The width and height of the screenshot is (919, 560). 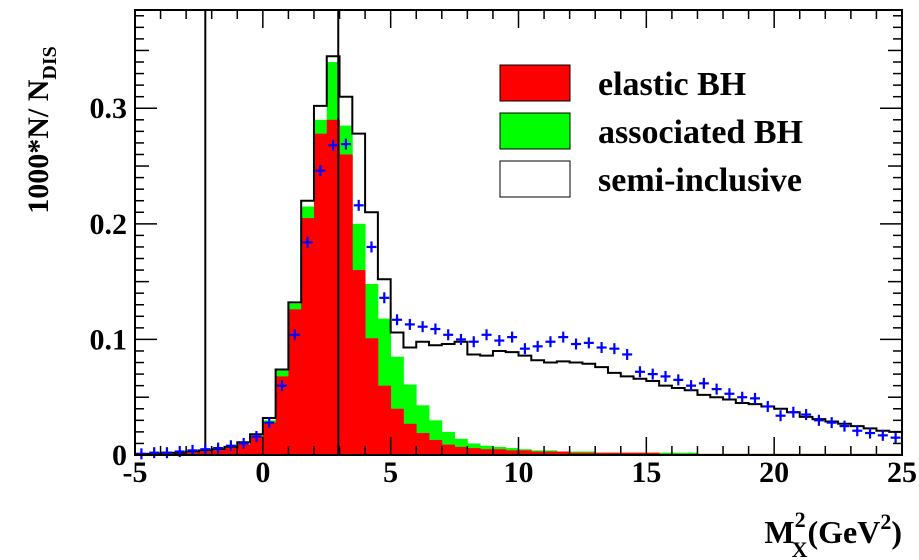 What do you see at coordinates (109, 224) in the screenshot?
I see `y-tick-label: 0.2` at bounding box center [109, 224].